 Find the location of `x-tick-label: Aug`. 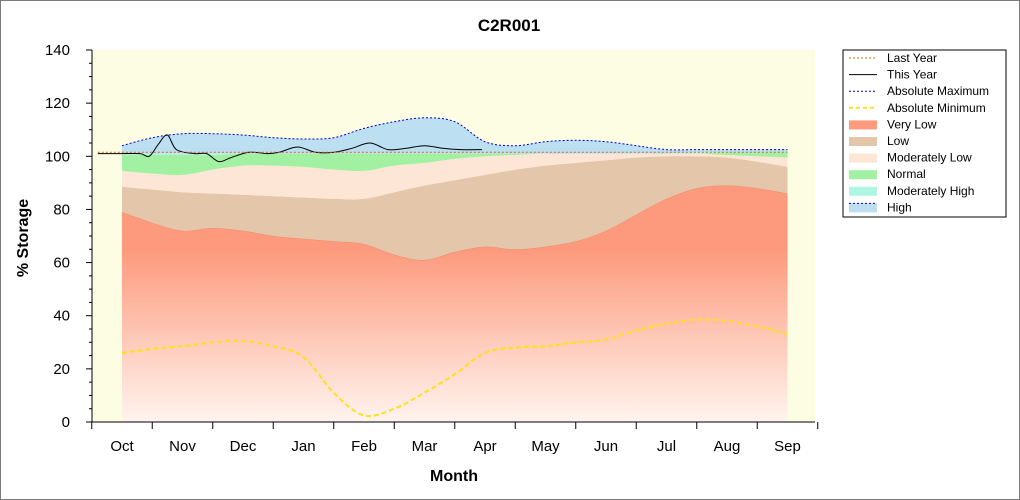

x-tick-label: Aug is located at coordinates (727, 446).